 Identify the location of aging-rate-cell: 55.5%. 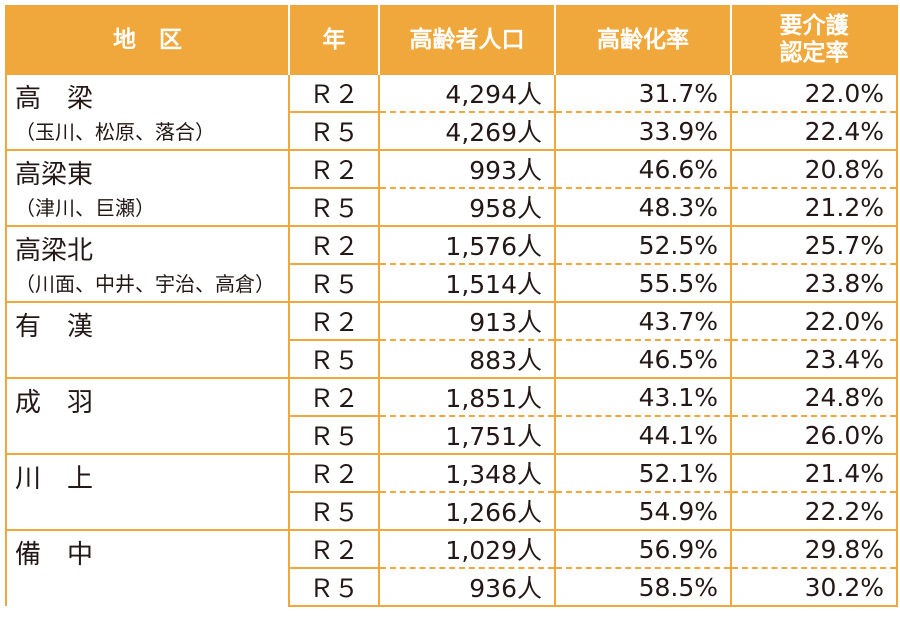
(643, 282).